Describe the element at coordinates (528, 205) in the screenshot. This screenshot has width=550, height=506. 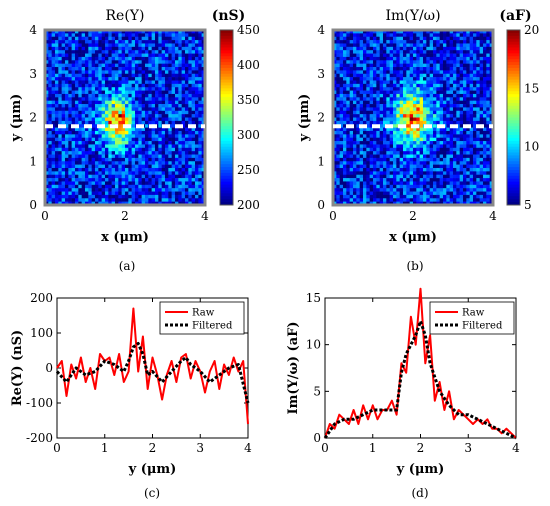
I see `colorbar-tick-label: 5` at that location.